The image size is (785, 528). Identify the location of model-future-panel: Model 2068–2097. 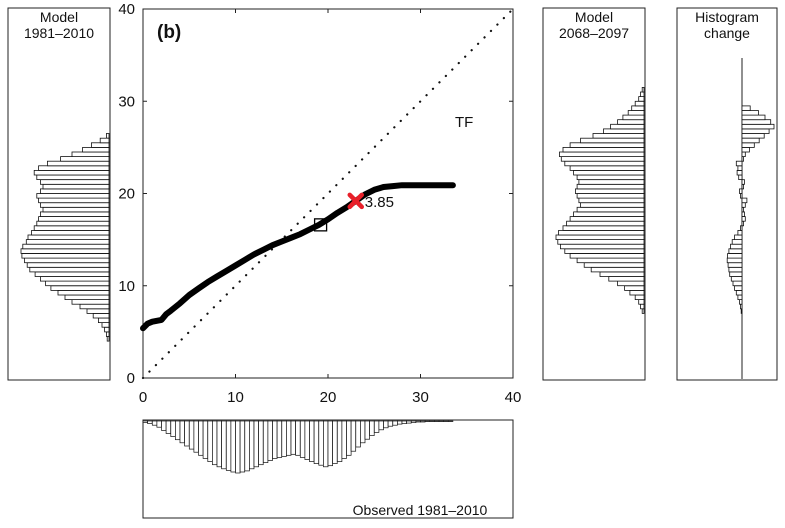
(594, 194).